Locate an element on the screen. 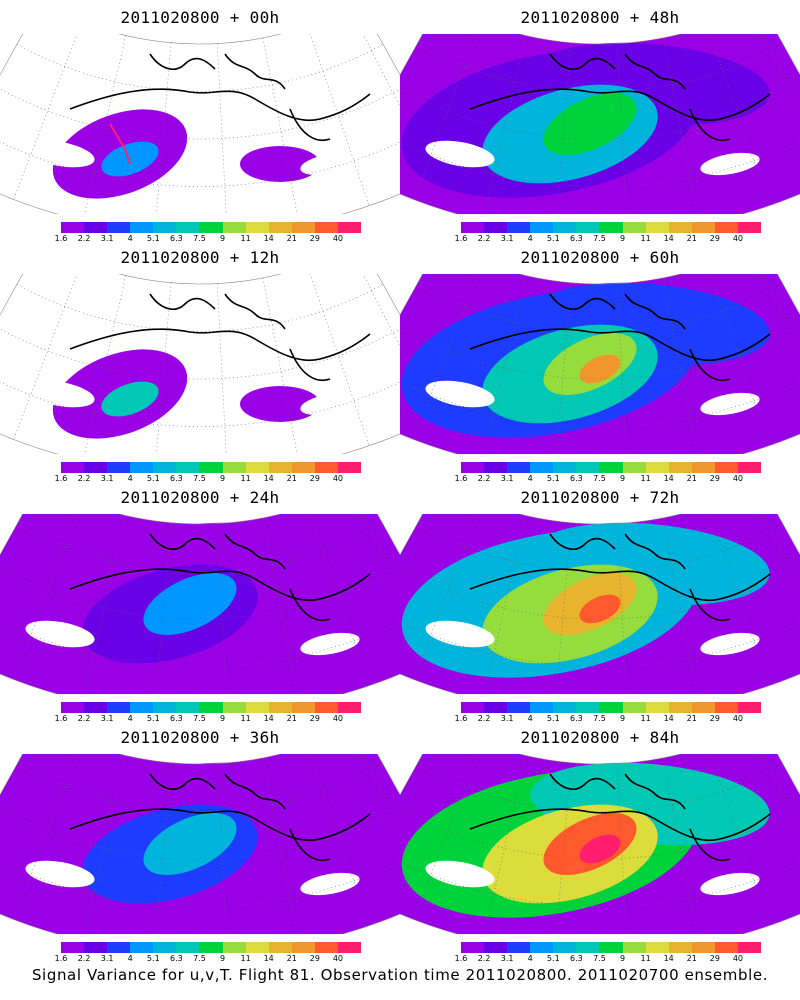  map-background is located at coordinates (200, 124).